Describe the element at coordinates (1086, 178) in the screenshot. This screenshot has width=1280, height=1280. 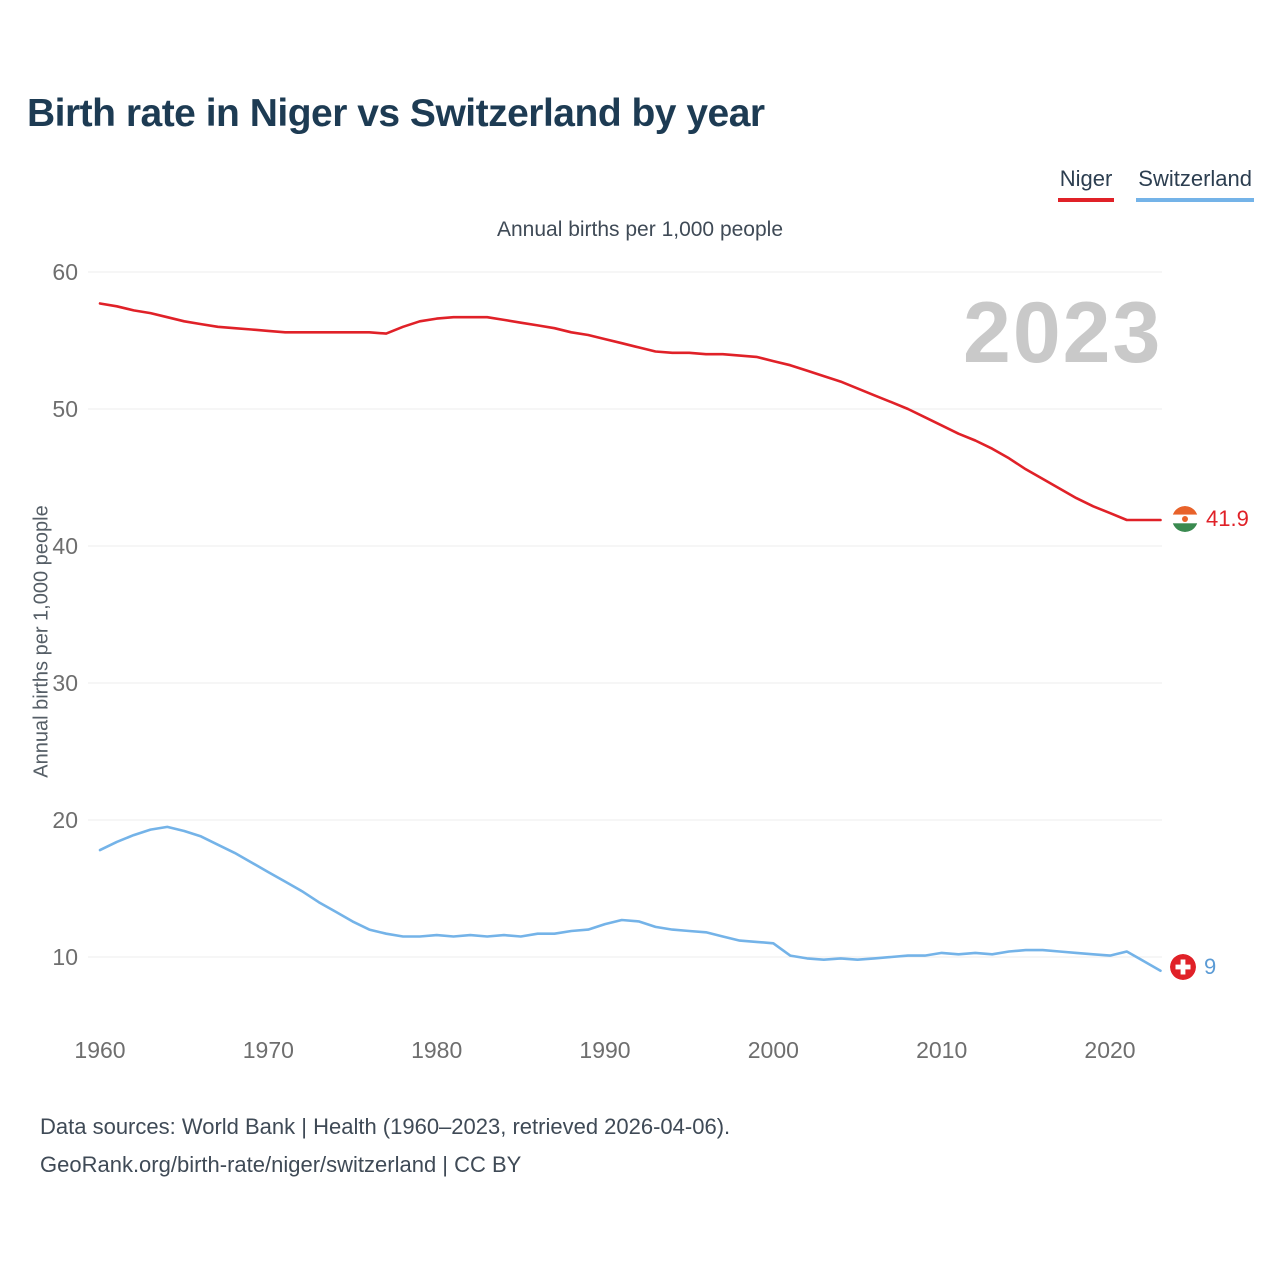
I see `legend-label-niger: Niger` at that location.